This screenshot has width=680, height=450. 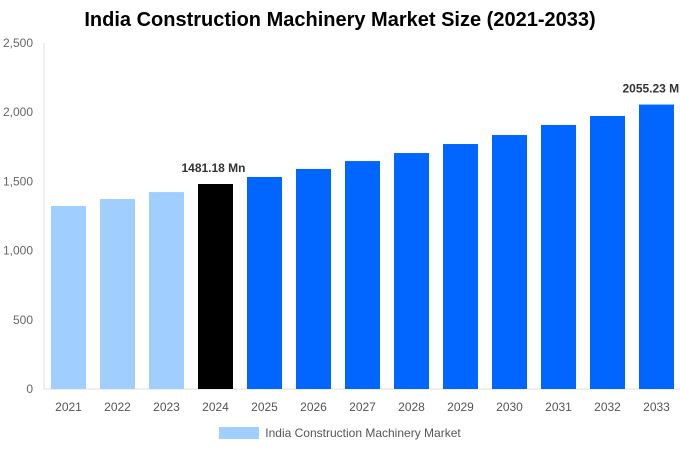 I want to click on bar-2024, so click(x=215, y=286).